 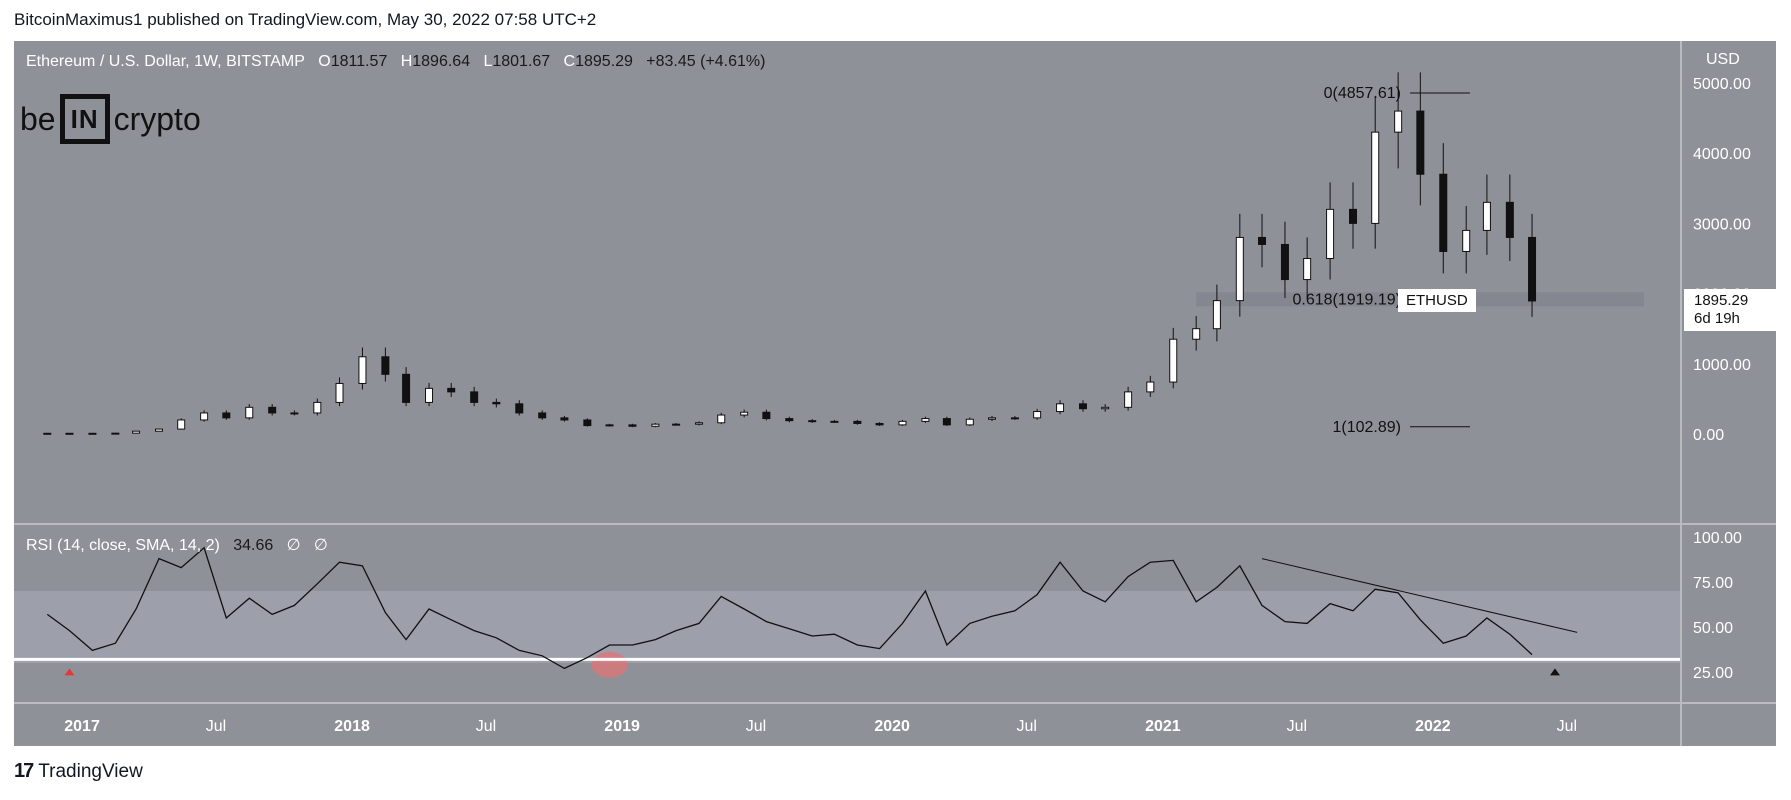 I want to click on open-label: O, so click(x=324, y=61).